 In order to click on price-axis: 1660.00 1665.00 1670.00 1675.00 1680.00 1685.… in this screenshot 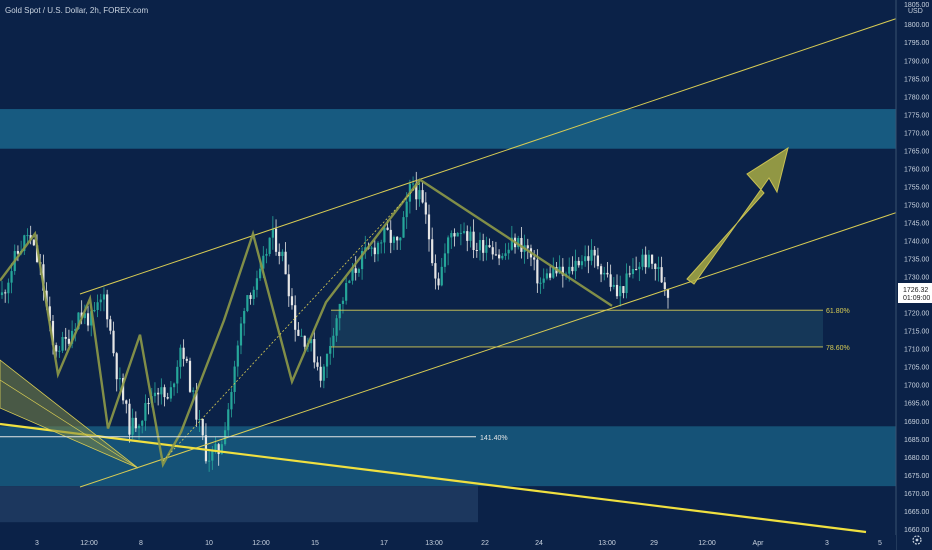, I will do `click(913, 275)`.